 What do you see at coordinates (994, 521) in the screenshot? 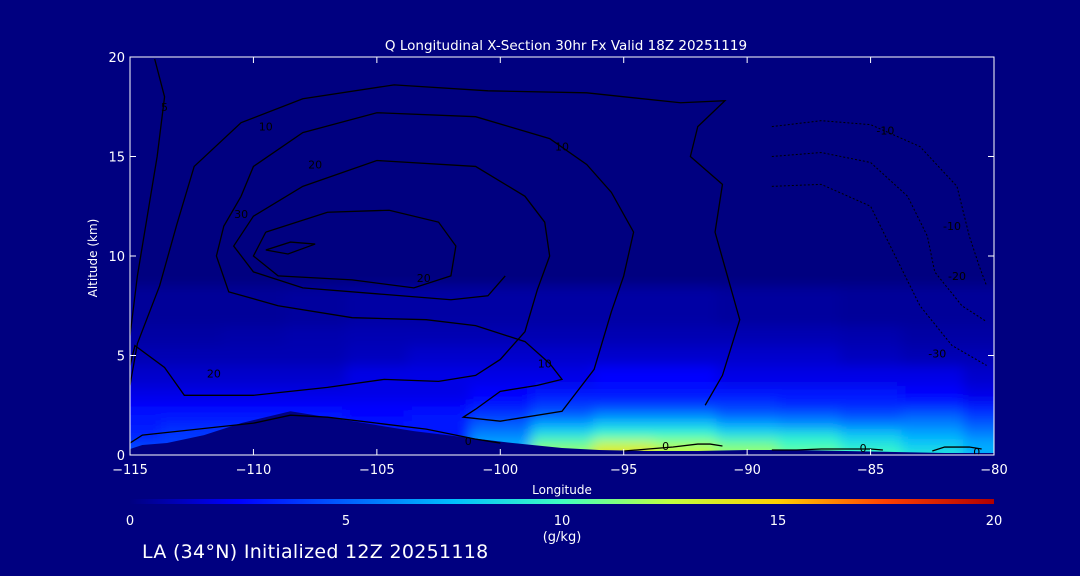
I see `colorbar-tick-label: 20` at bounding box center [994, 521].